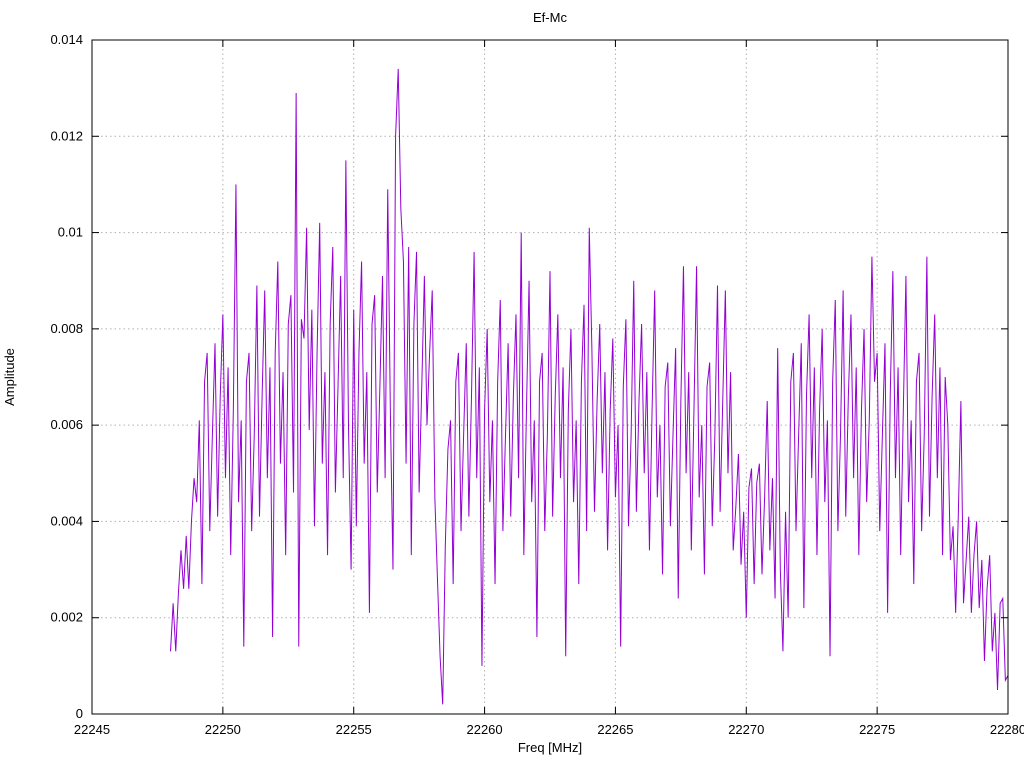  What do you see at coordinates (66, 520) in the screenshot?
I see `y-tick-label: 0.004` at bounding box center [66, 520].